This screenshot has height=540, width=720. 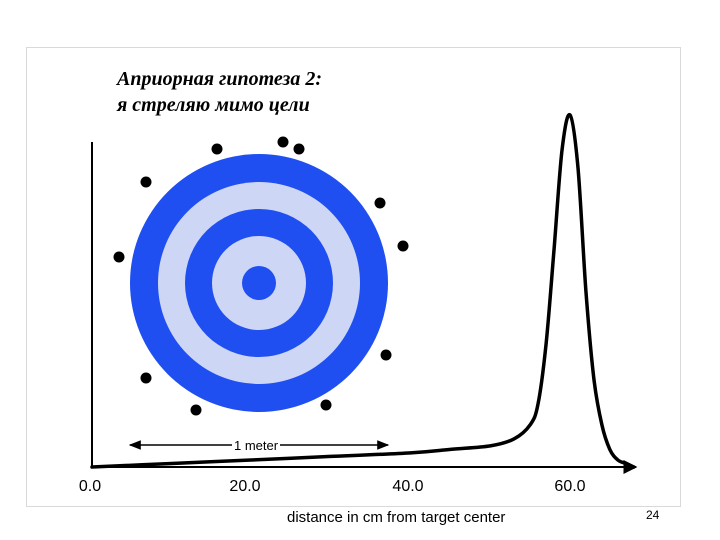 I want to click on x-tick-label: 60.0, so click(x=570, y=486).